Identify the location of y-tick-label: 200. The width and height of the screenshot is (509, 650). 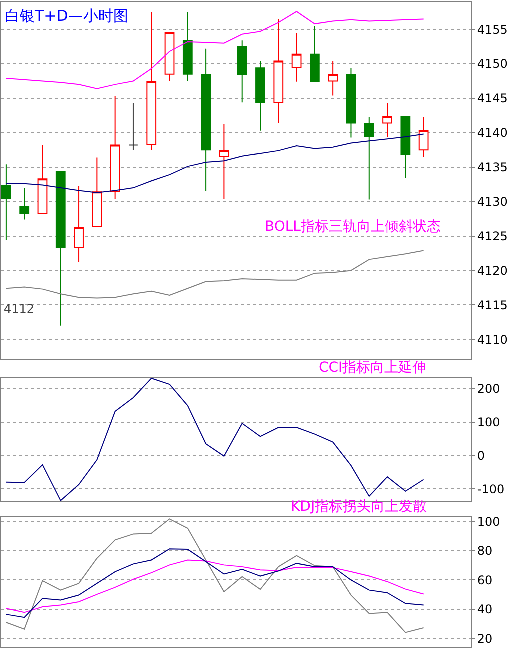
(488, 389).